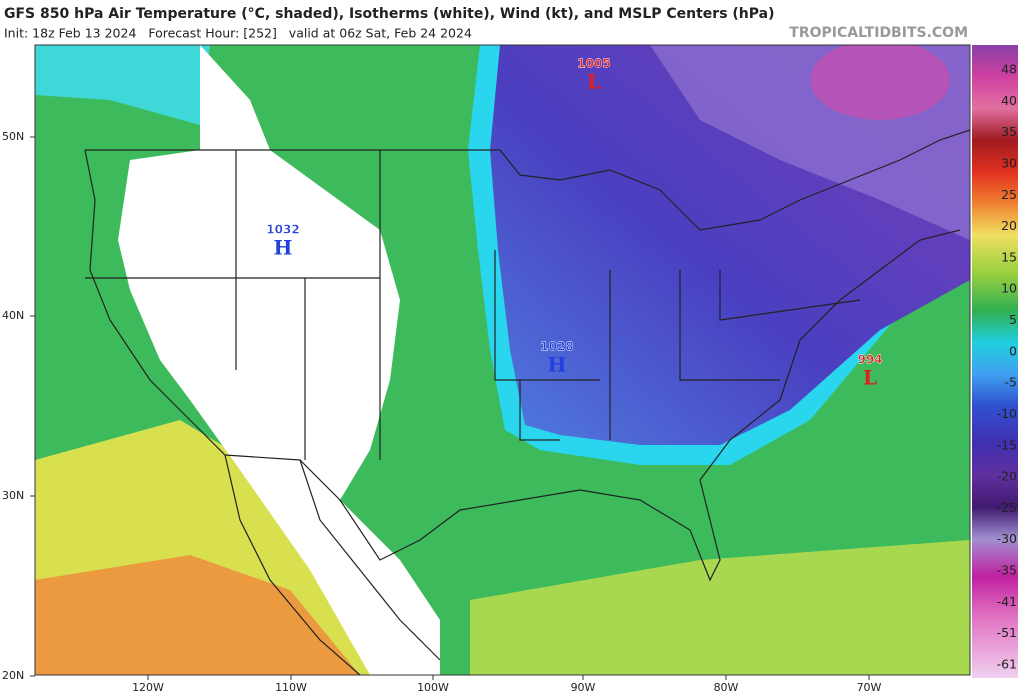 The image size is (1024, 696). Describe the element at coordinates (583, 687) in the screenshot. I see `lon-label: 90W` at that location.